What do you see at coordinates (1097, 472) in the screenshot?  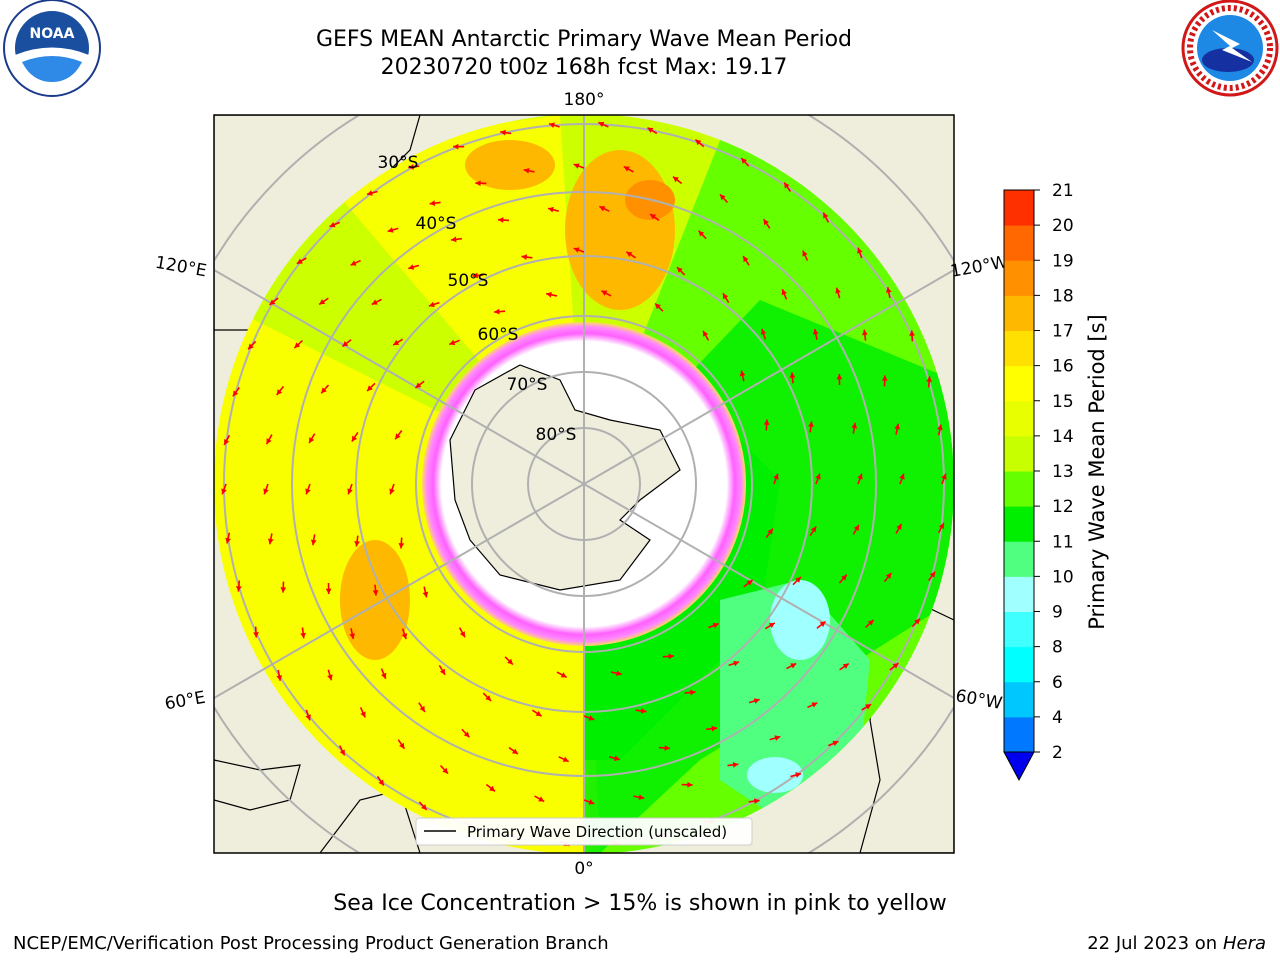 I see `colorbar-label: Primary Wave Mean Period [s]` at bounding box center [1097, 472].